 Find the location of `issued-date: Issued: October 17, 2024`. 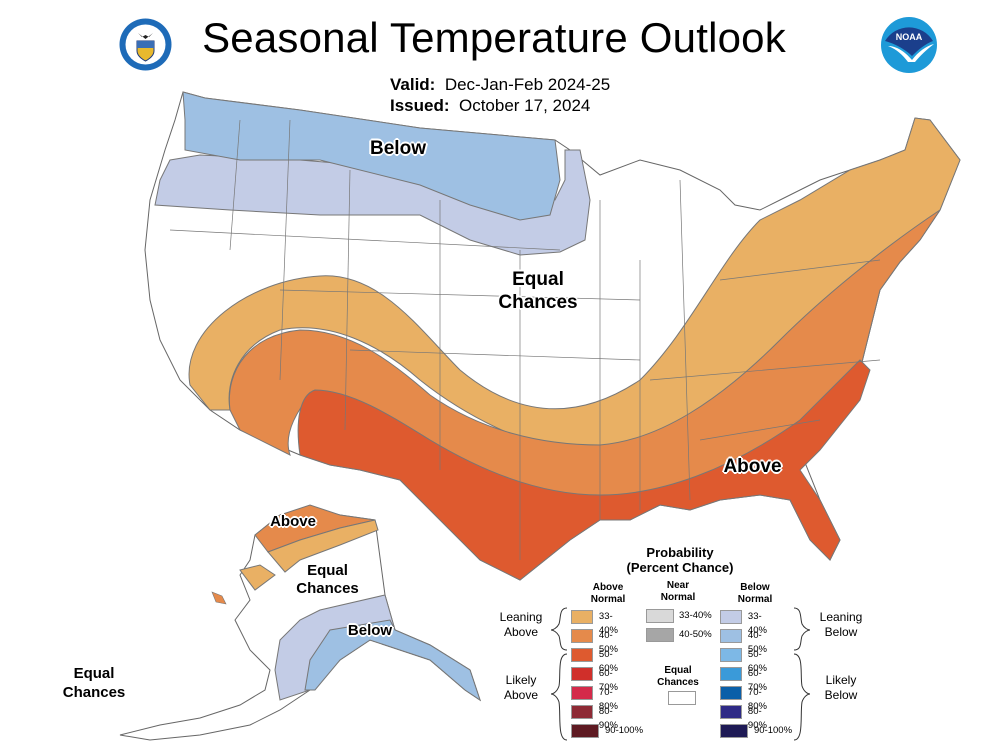

issued-date: Issued: October 17, 2024 is located at coordinates (490, 106).